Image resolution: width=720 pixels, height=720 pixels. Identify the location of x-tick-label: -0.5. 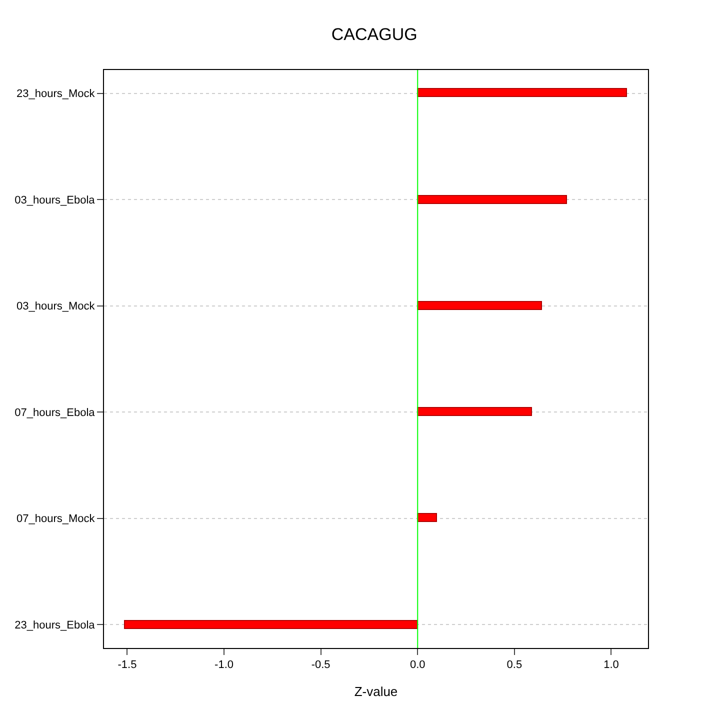
(320, 665).